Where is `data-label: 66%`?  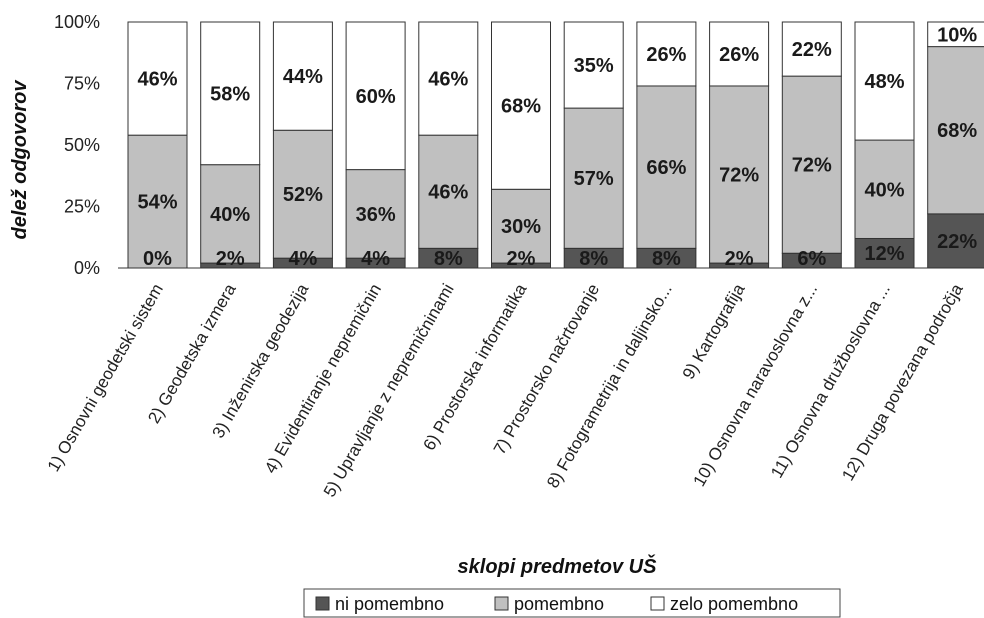
data-label: 66% is located at coordinates (666, 168).